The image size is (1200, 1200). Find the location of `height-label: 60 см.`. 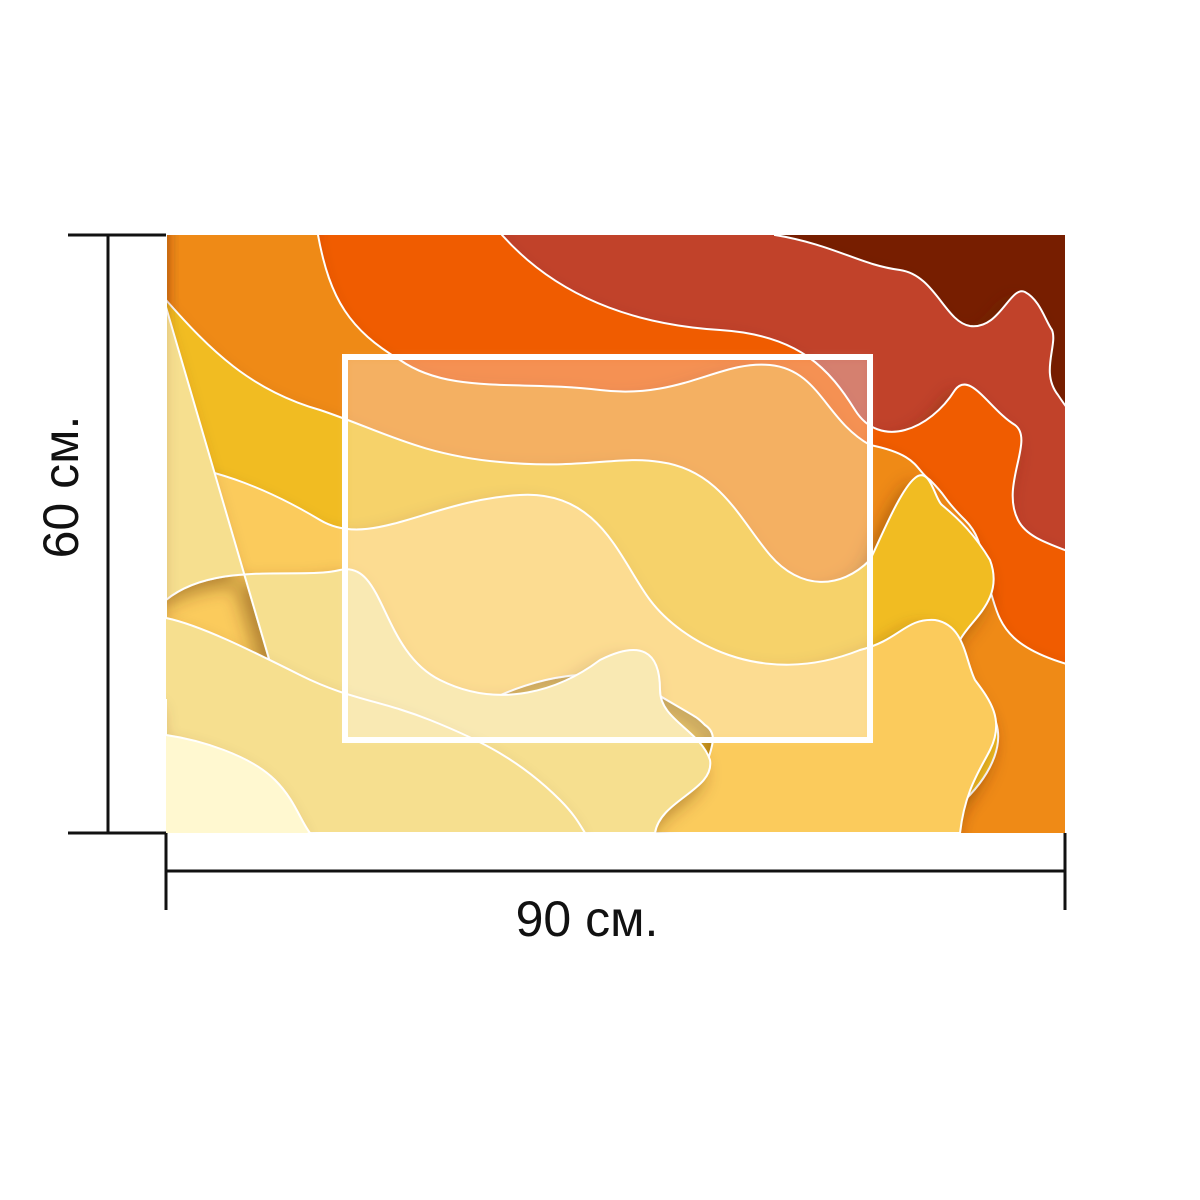

height-label: 60 см. is located at coordinates (61, 487).